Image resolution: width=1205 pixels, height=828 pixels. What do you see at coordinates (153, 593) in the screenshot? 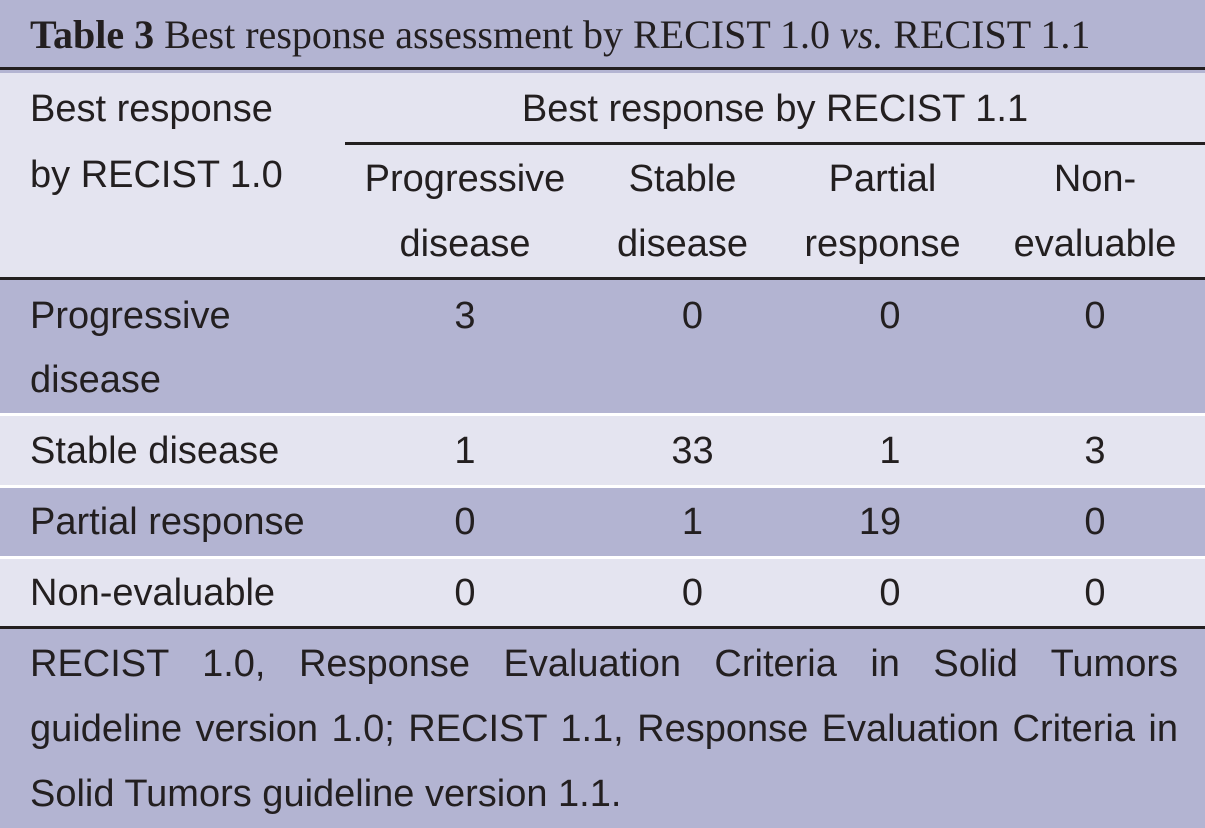
I see `row-label: Non-evaluable` at bounding box center [153, 593].